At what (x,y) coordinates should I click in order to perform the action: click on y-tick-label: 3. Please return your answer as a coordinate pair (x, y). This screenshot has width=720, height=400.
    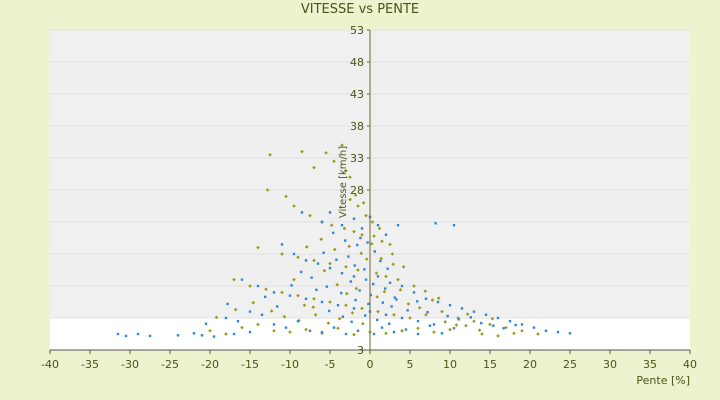
    Looking at the image, I should click on (360, 350).